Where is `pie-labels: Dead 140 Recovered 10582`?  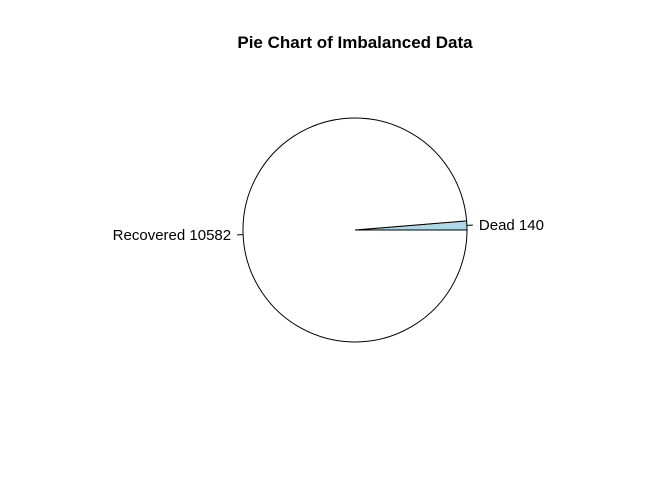 pie-labels: Dead 140 Recovered 10582 is located at coordinates (328, 230).